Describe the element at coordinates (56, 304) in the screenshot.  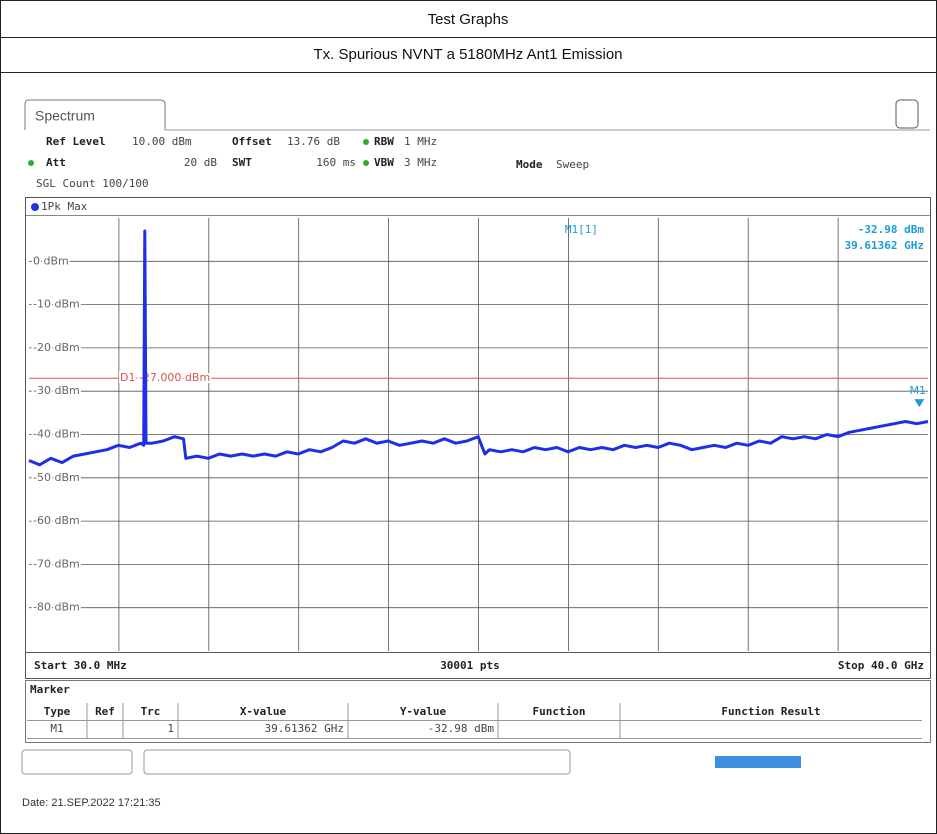
I see `y-tick-label: -10 dBm` at that location.